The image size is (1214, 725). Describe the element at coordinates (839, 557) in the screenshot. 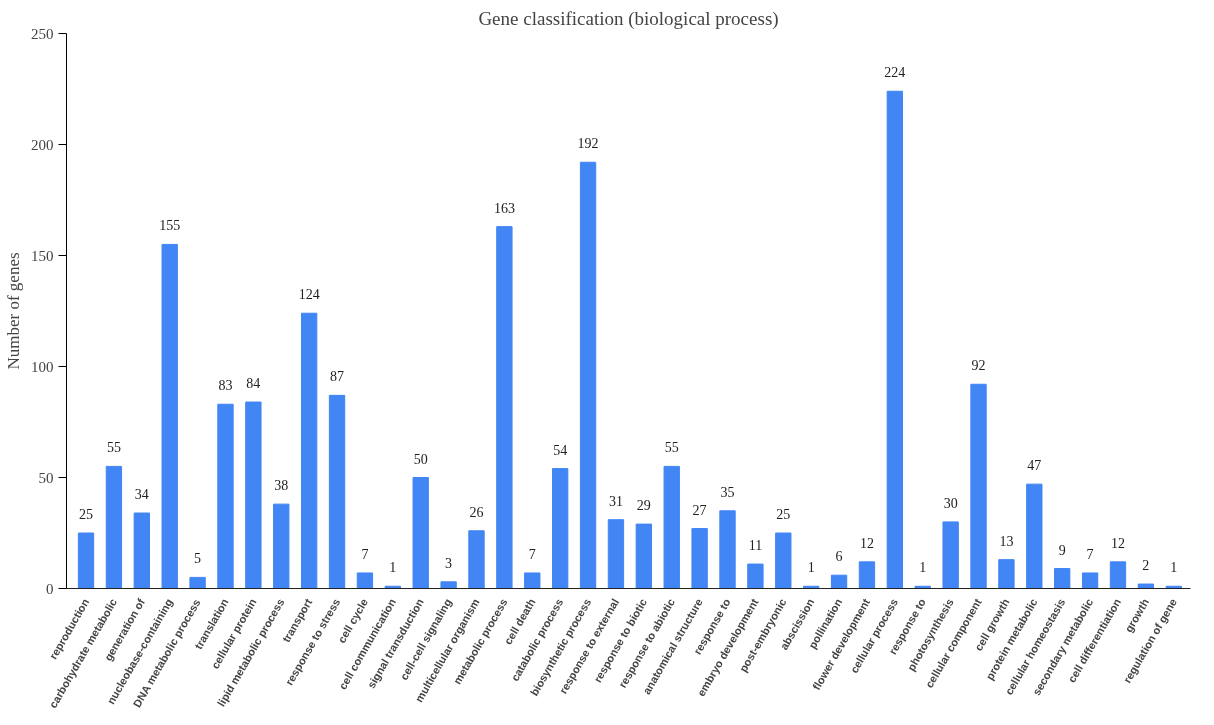

I see `data-label: 6` at that location.